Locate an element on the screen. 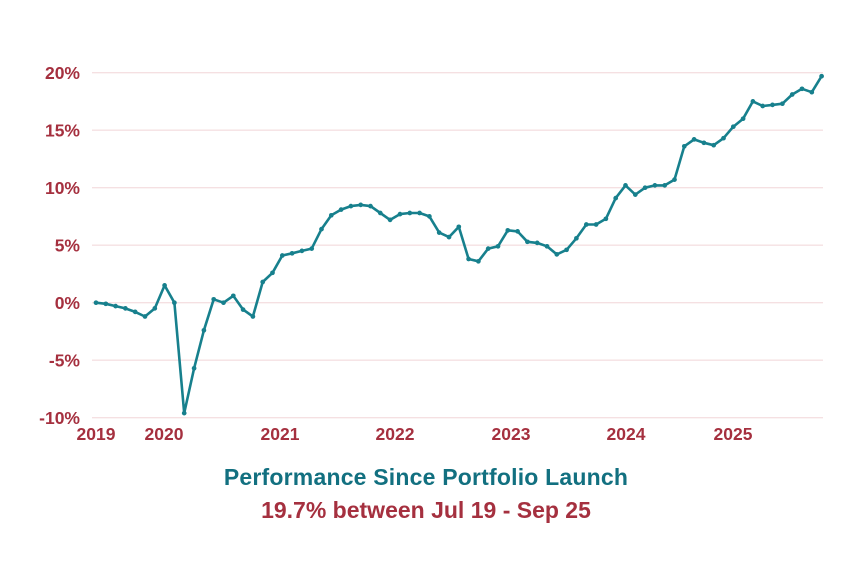 This screenshot has height=568, width=852. x-tick-label: 2024 is located at coordinates (626, 434).